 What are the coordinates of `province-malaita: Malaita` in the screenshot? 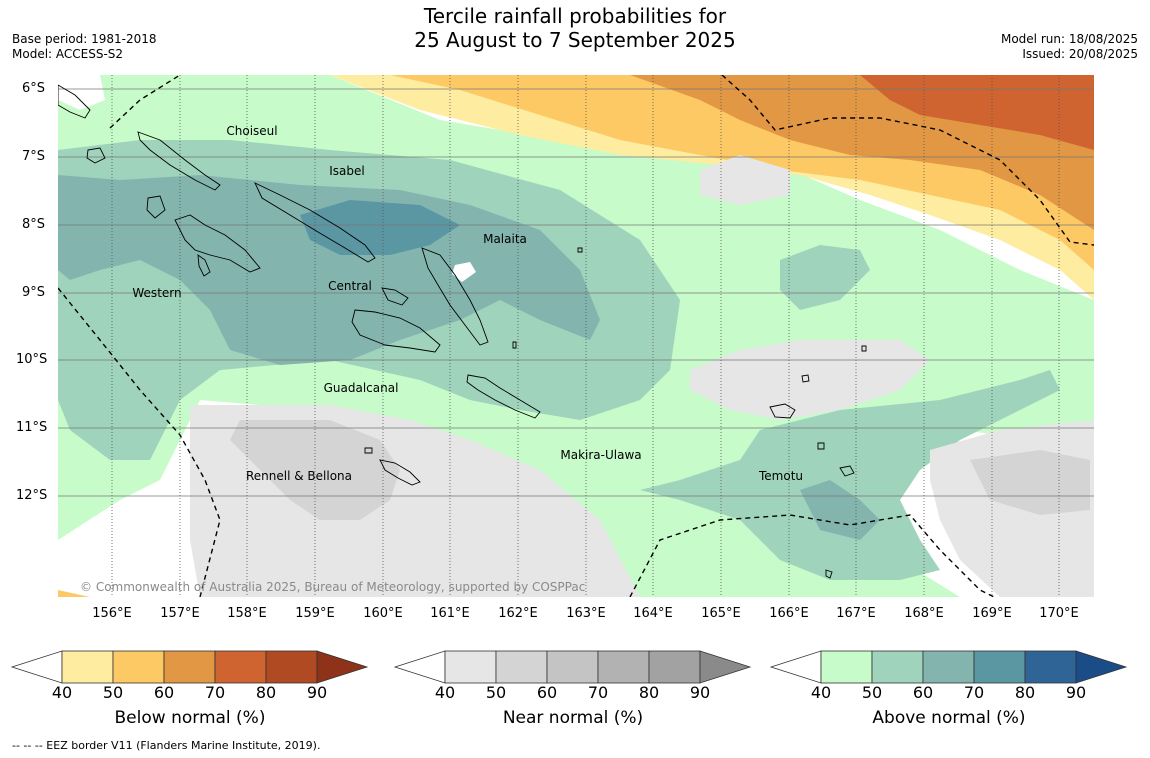 It's located at (505, 239).